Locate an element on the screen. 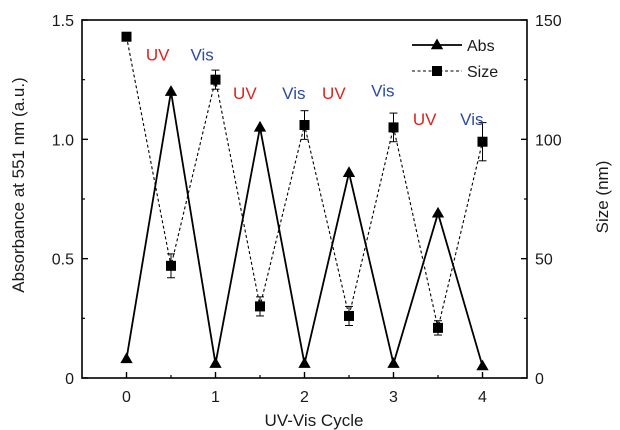  x-tick-label: 1 is located at coordinates (215, 397).